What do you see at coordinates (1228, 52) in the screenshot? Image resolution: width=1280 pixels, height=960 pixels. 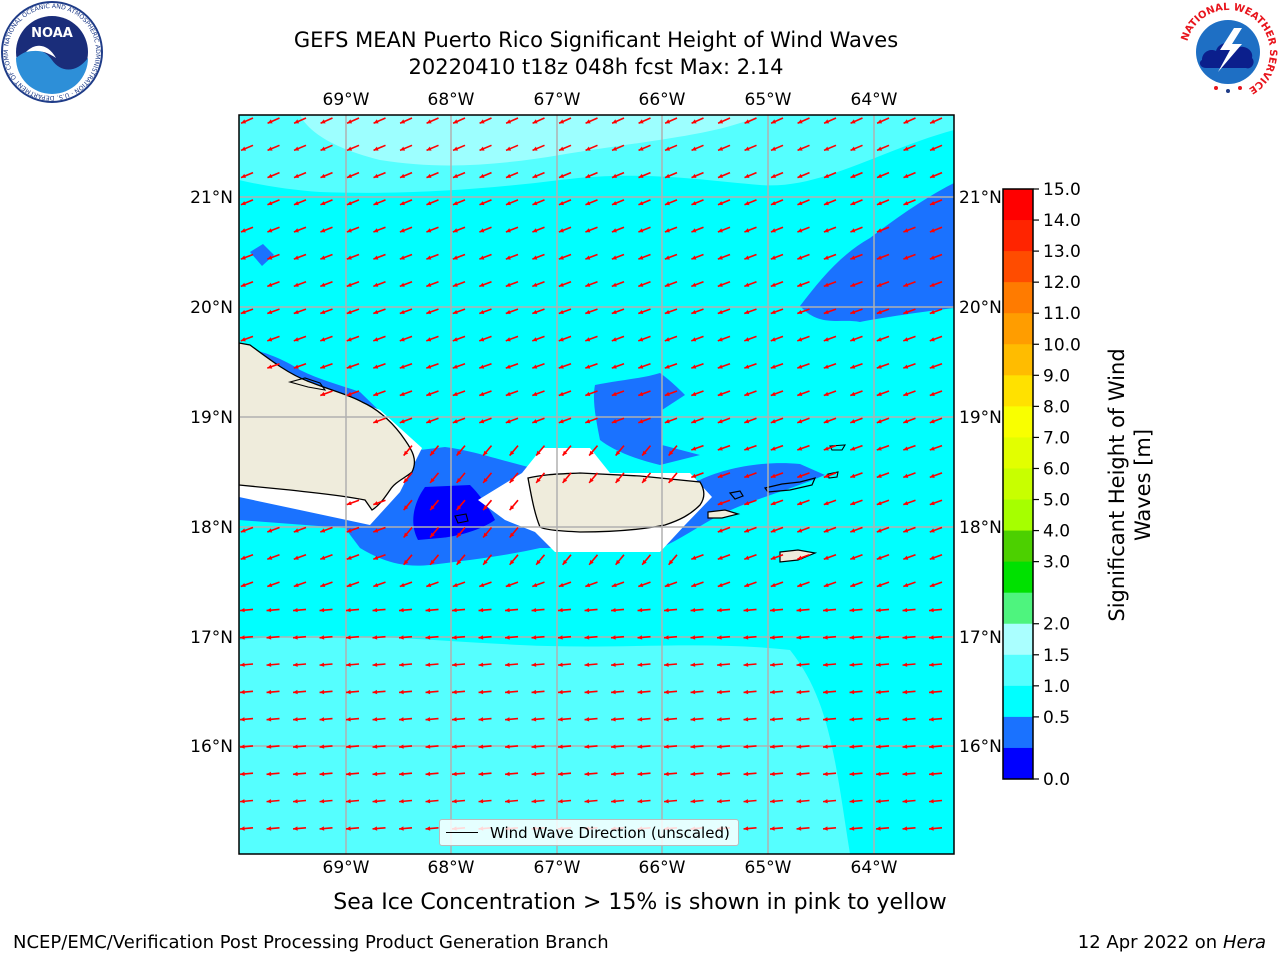 I see `nws-logo: NATIONAL WEATHER SERVICE` at bounding box center [1228, 52].